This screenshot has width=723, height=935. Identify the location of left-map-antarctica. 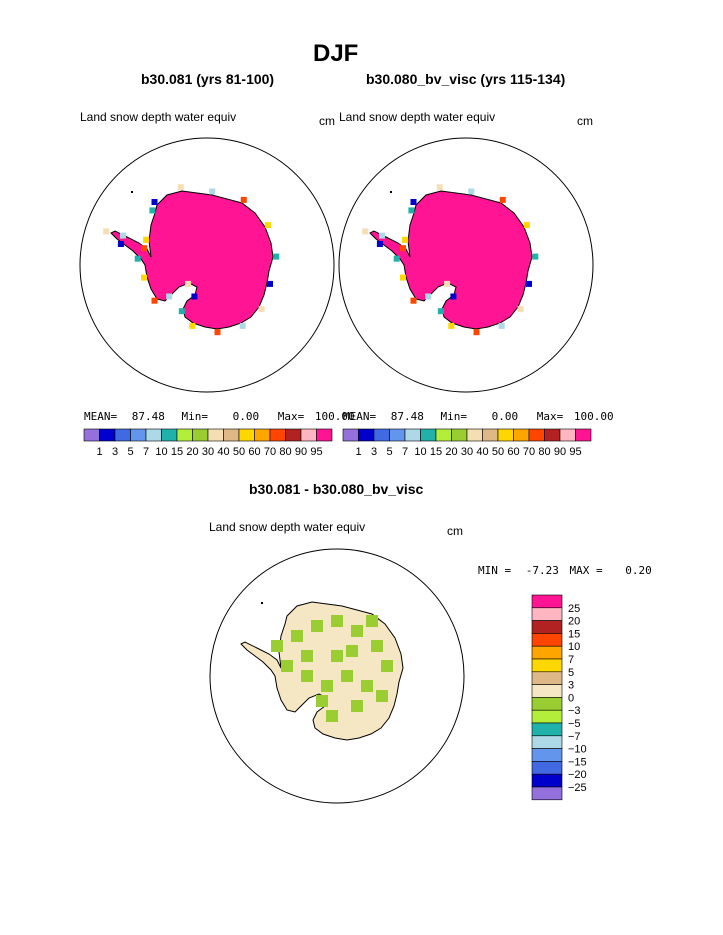
(192, 260).